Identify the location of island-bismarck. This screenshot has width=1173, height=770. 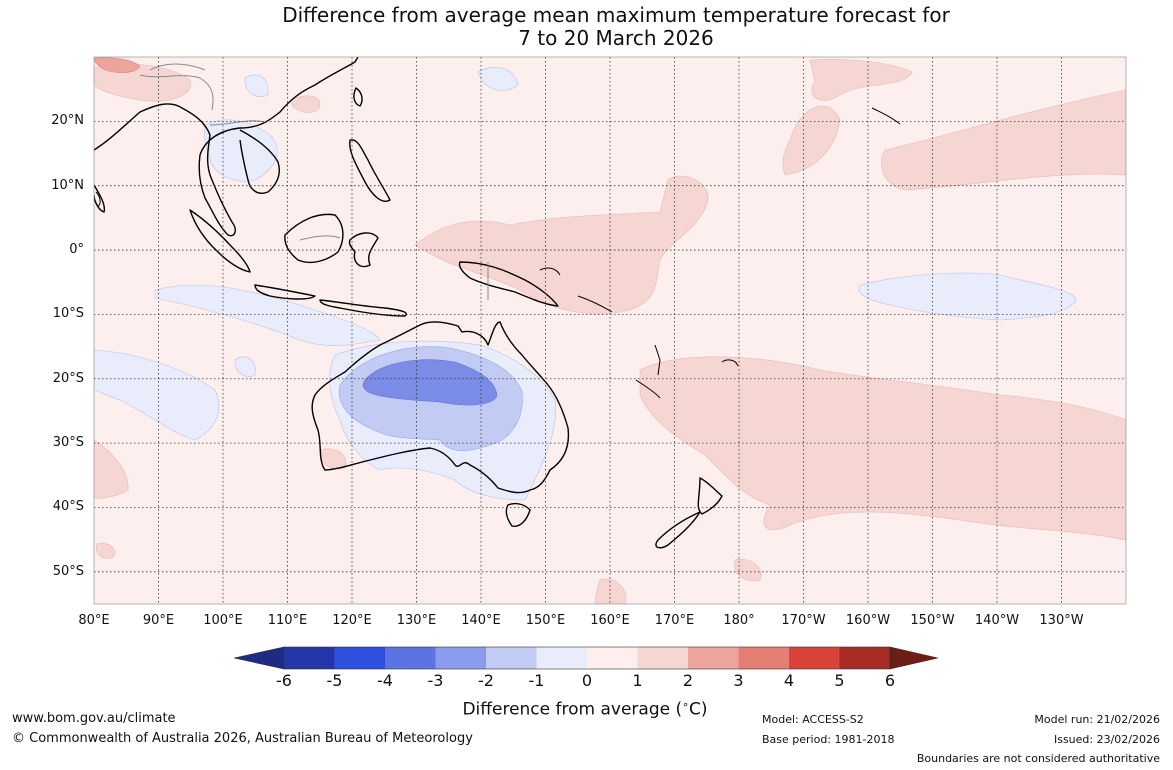
(550, 271).